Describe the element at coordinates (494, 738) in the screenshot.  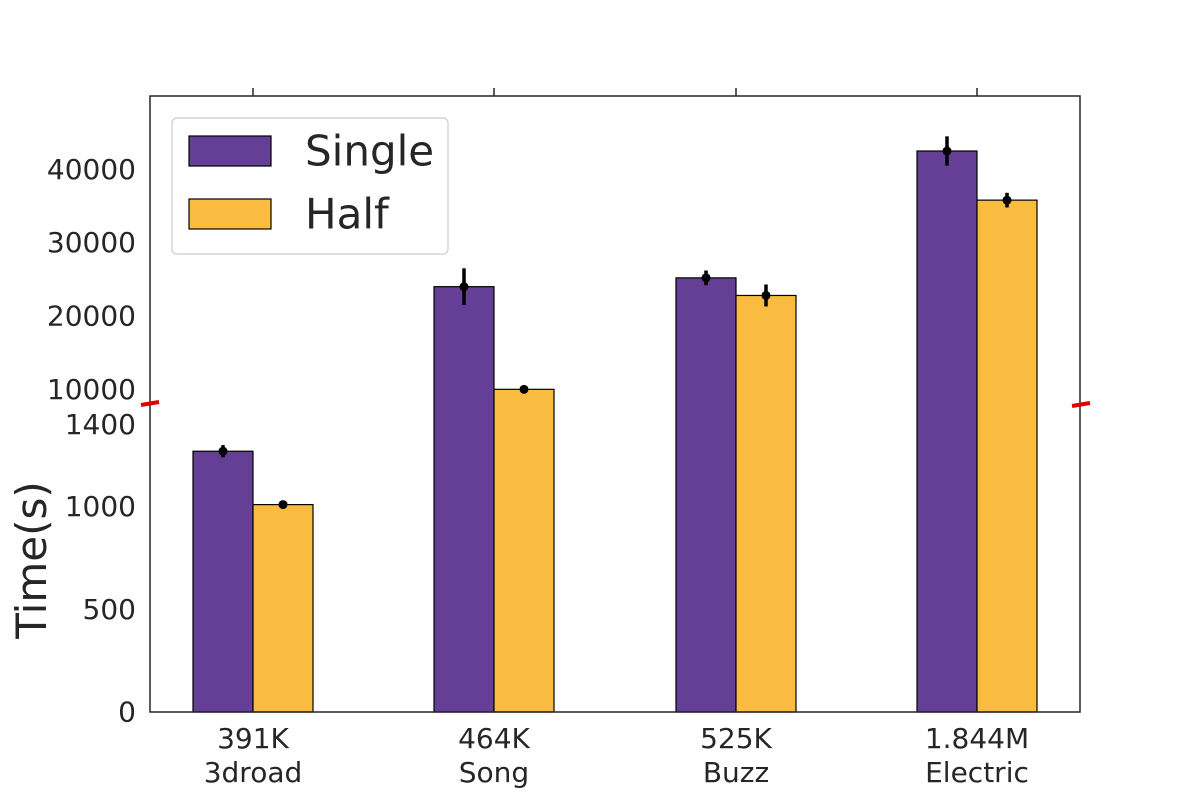
I see `x-tick-label-size: 464K` at that location.